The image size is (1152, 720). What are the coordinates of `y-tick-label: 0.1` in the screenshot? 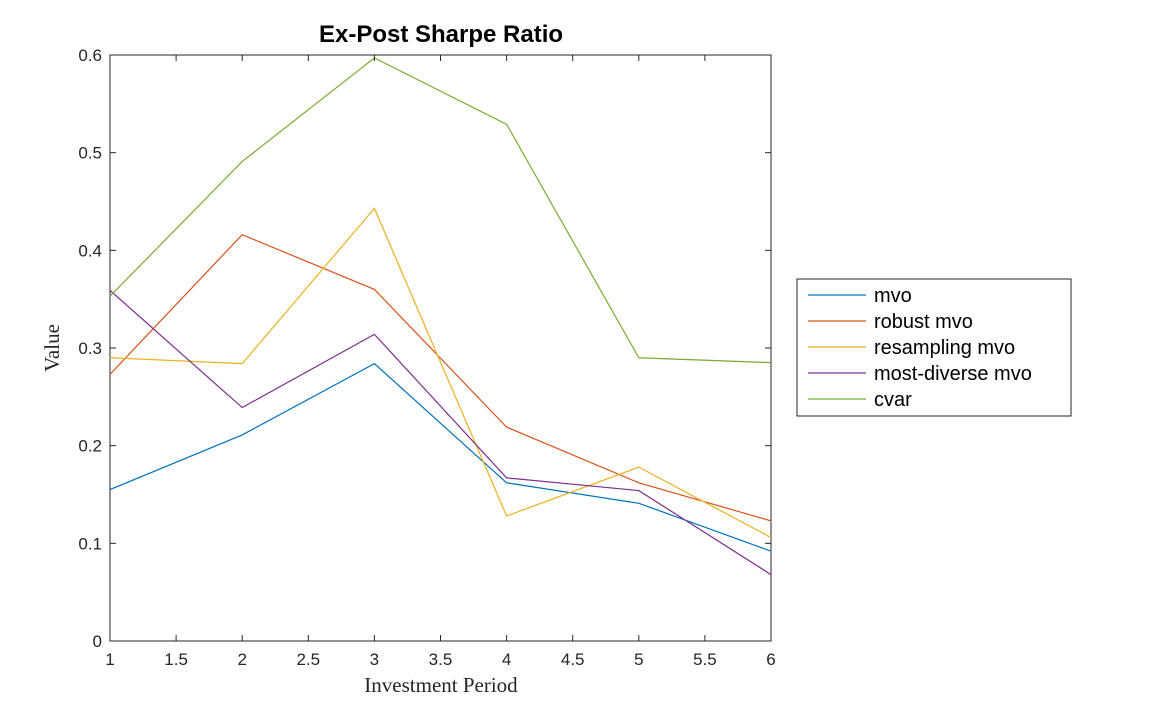 It's located at (90, 543).